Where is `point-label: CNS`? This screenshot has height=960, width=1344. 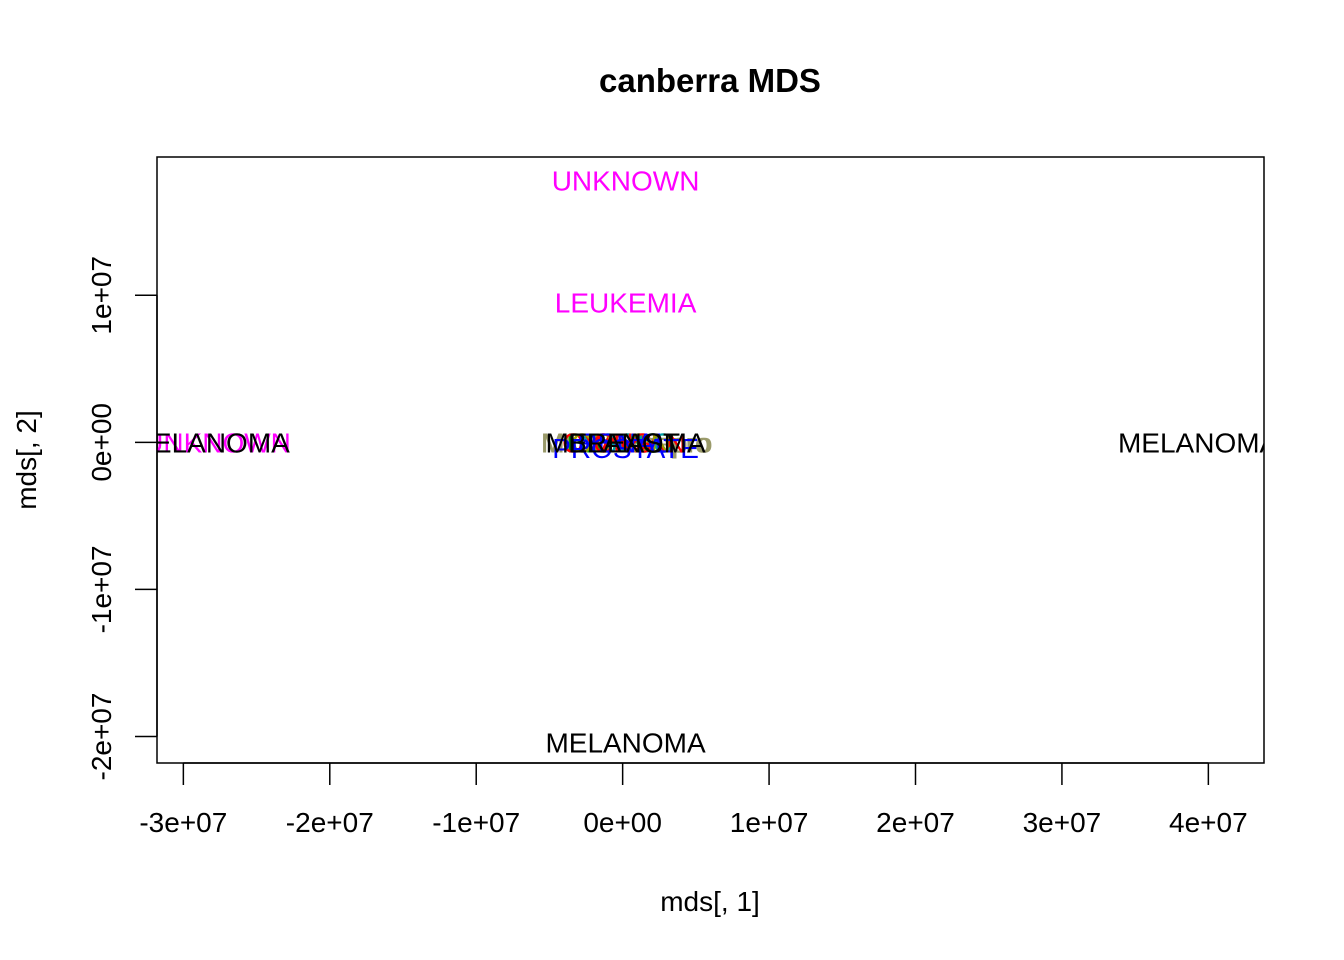 point-label: CNS is located at coordinates (622, 442).